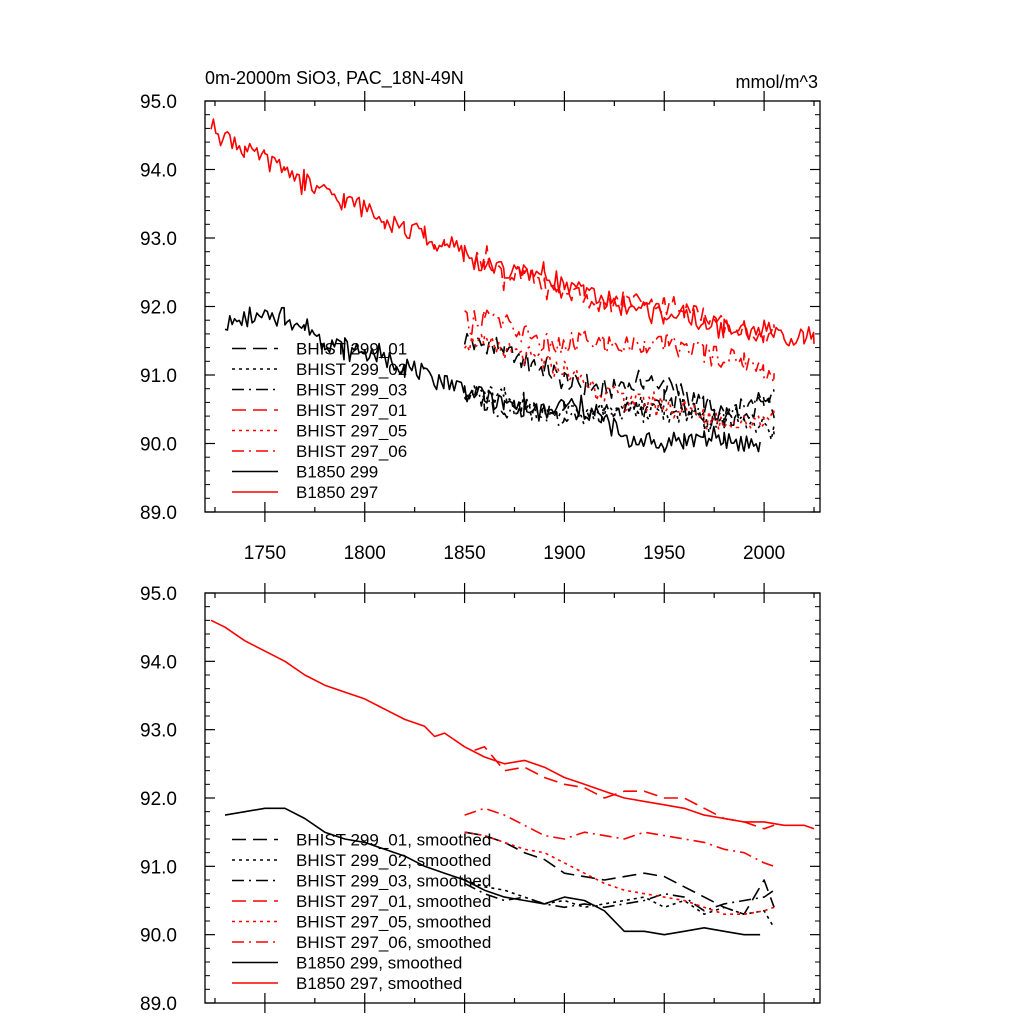 Image resolution: width=1024 pixels, height=1024 pixels. What do you see at coordinates (351, 390) in the screenshot?
I see `legend-label: BHIST 299_03` at bounding box center [351, 390].